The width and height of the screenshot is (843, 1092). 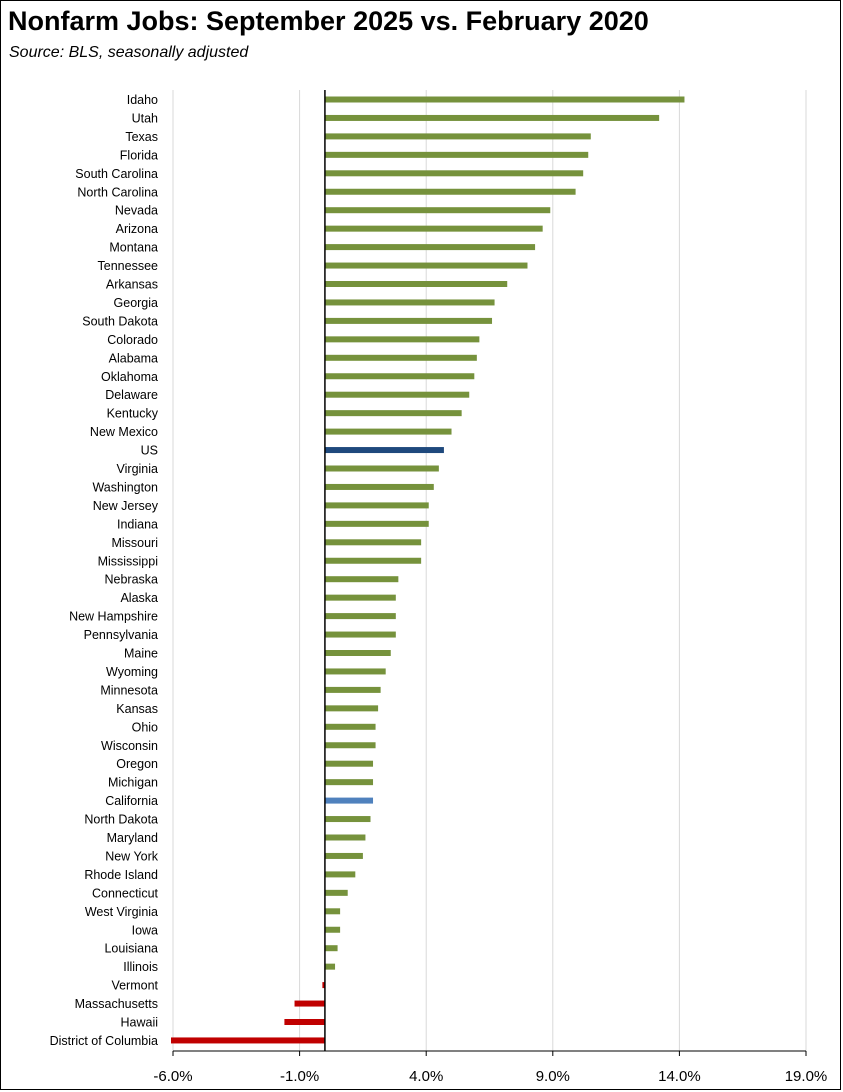 I want to click on bar-rhode-island, so click(x=340, y=874).